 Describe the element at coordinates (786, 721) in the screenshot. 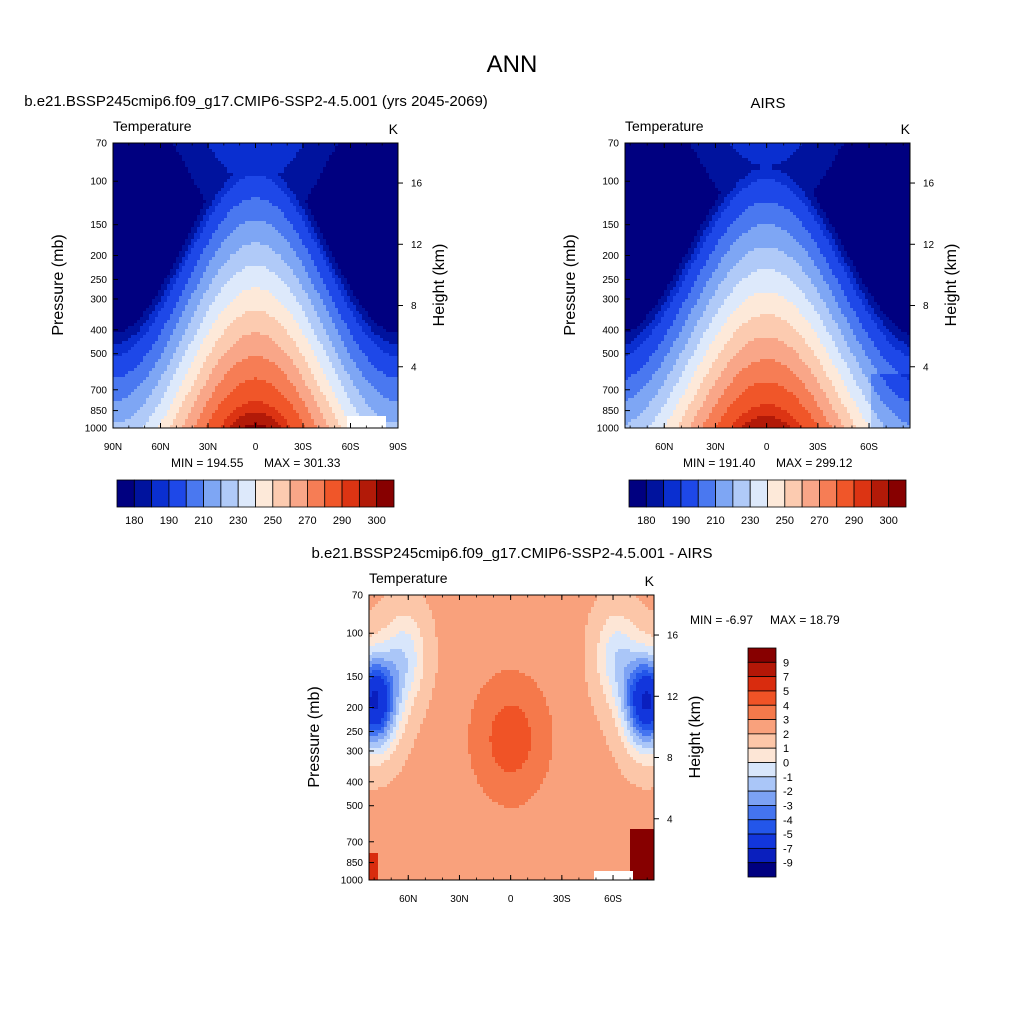

I see `colorbar-label: 3` at that location.